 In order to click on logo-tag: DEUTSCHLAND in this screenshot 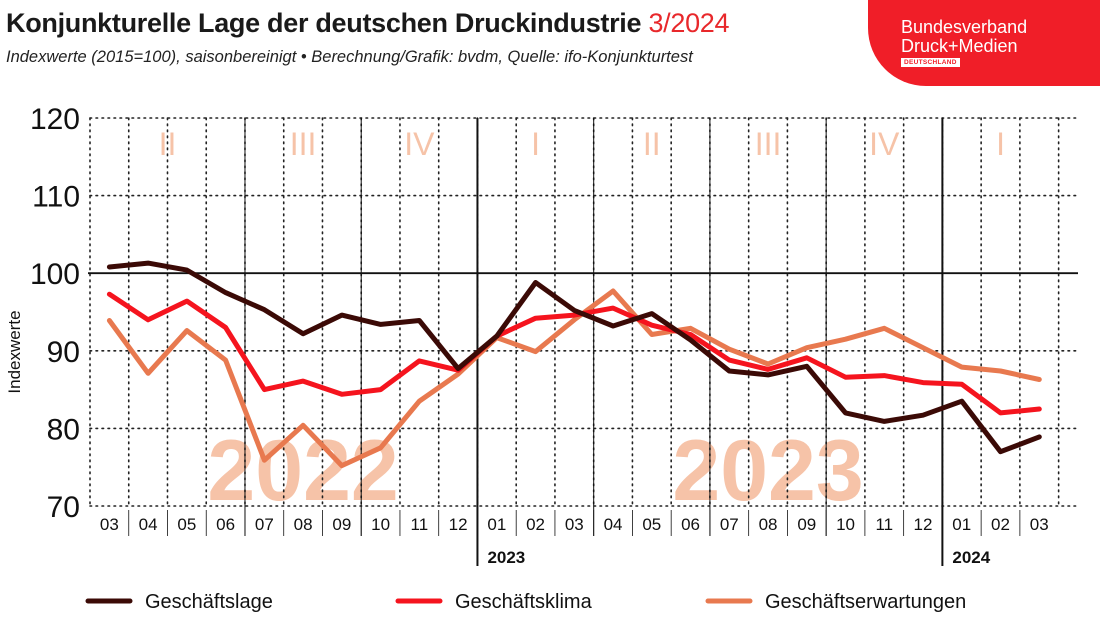, I will do `click(930, 62)`.